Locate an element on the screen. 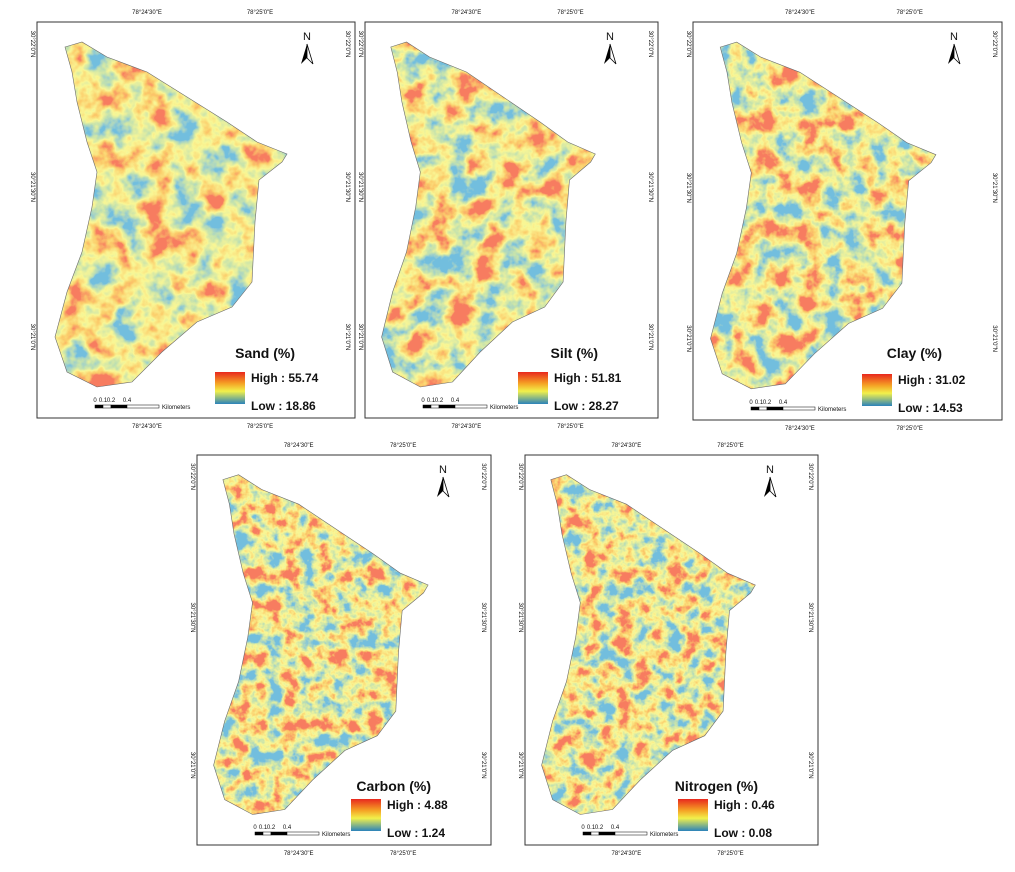  legend-low: Low : 14.53 is located at coordinates (930, 408).